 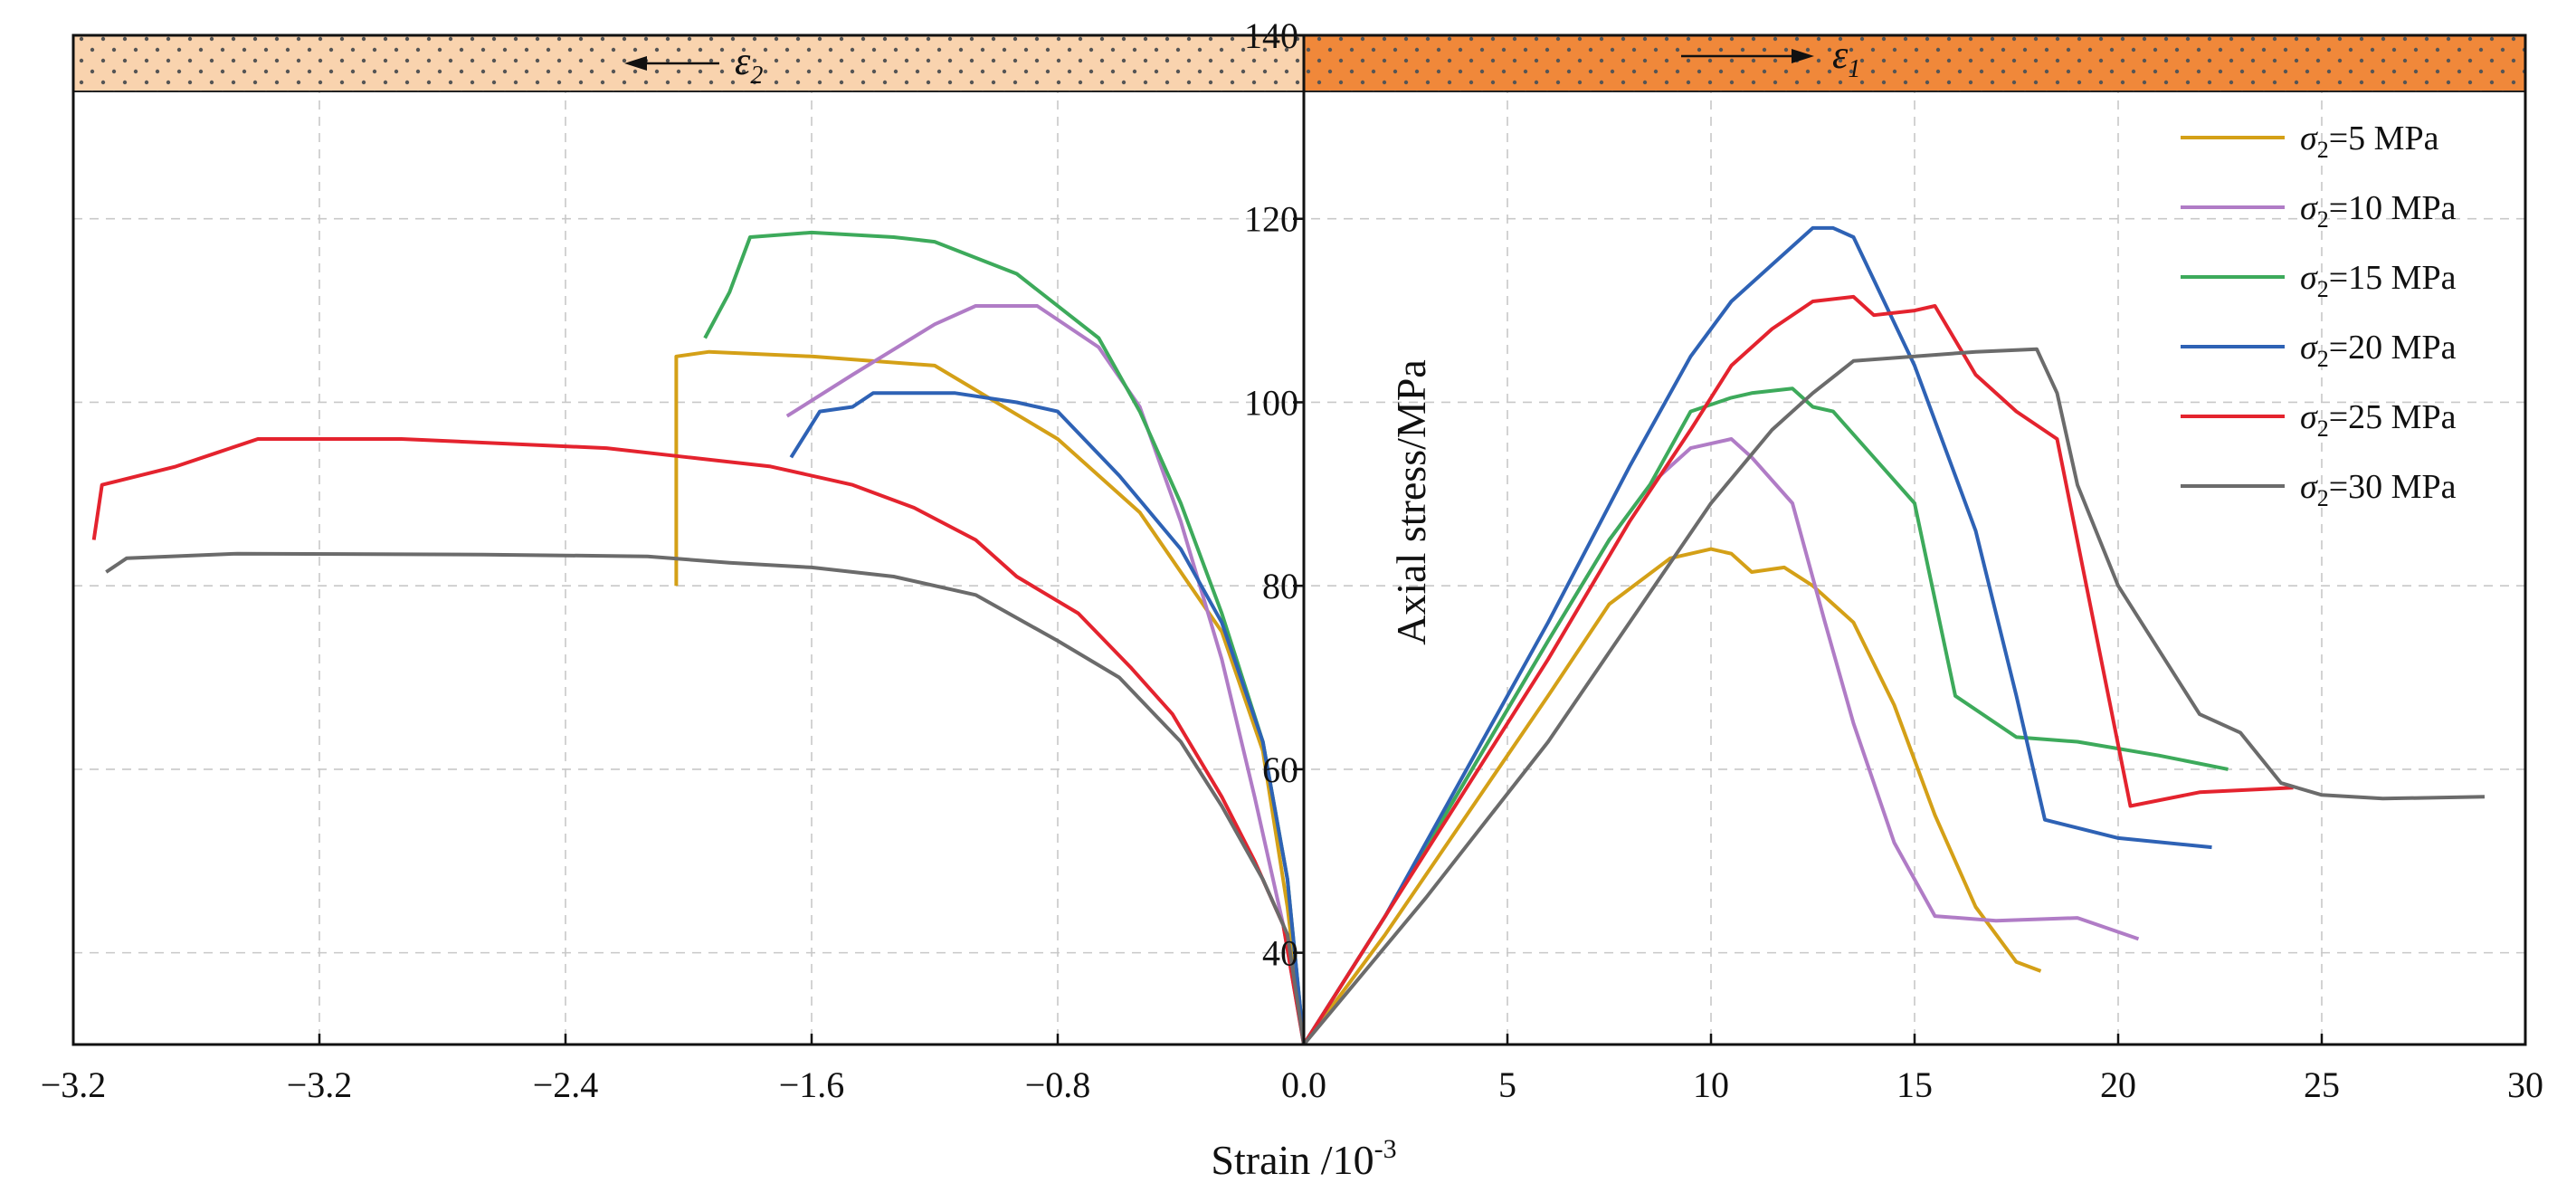 What do you see at coordinates (1271, 35) in the screenshot?
I see `y-tick-label: 140` at bounding box center [1271, 35].